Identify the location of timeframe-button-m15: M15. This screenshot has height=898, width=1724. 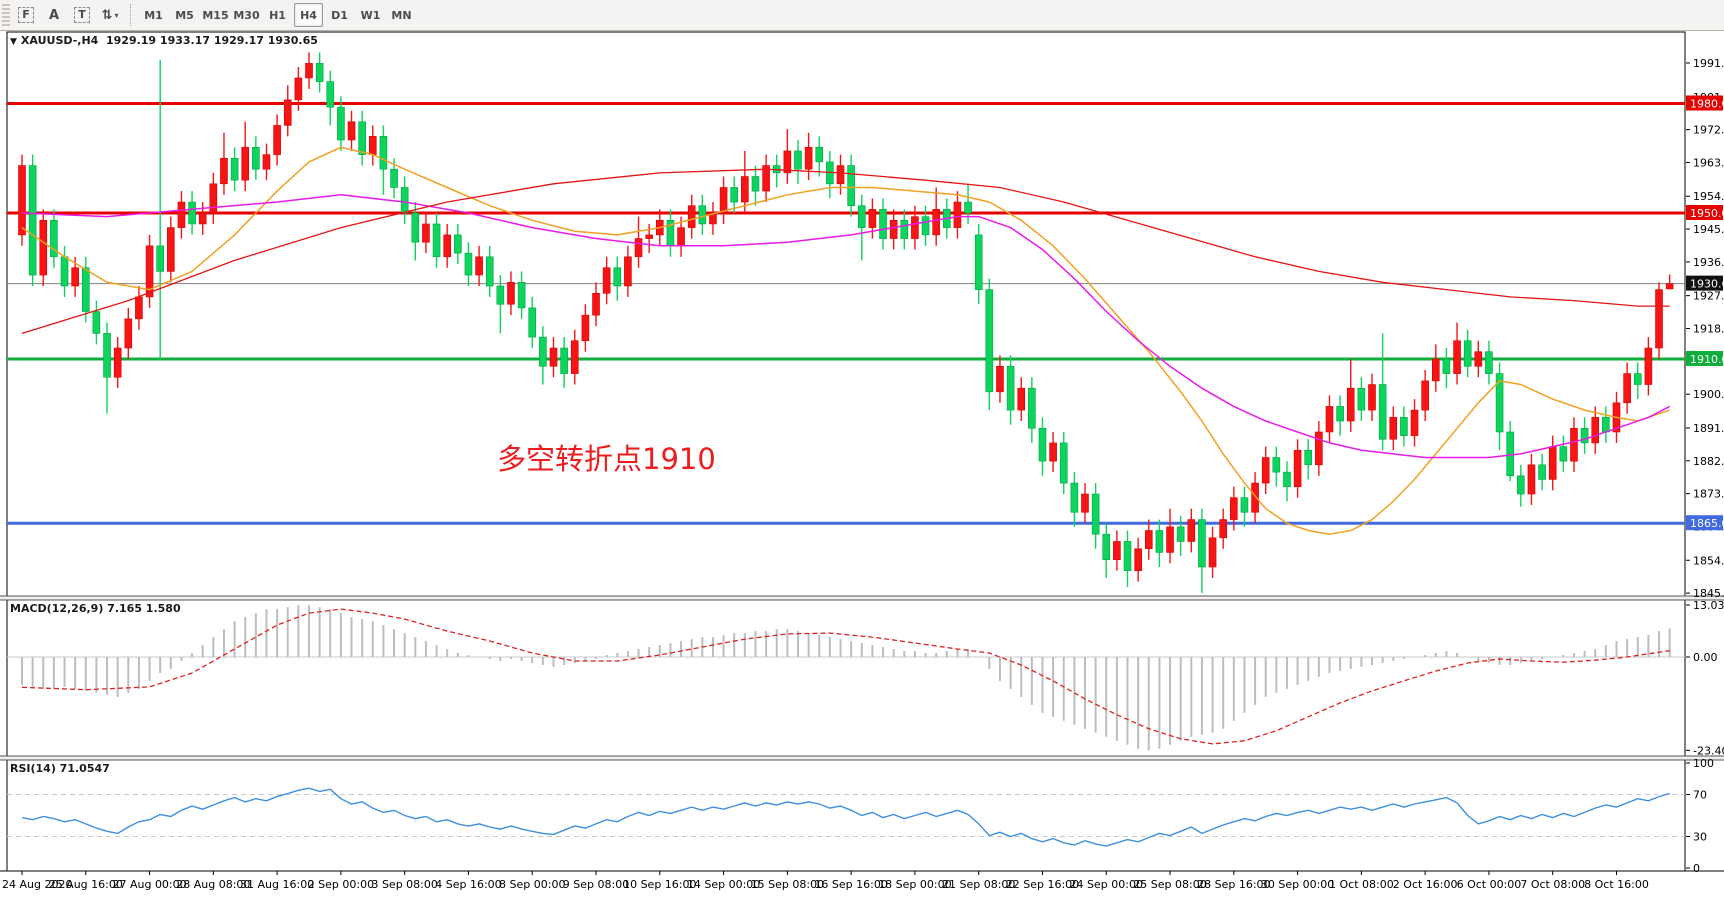
(215, 15).